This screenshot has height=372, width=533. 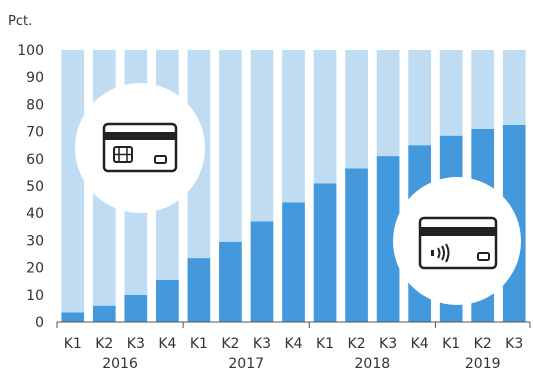 I want to click on year-label: 2018, so click(x=373, y=364).